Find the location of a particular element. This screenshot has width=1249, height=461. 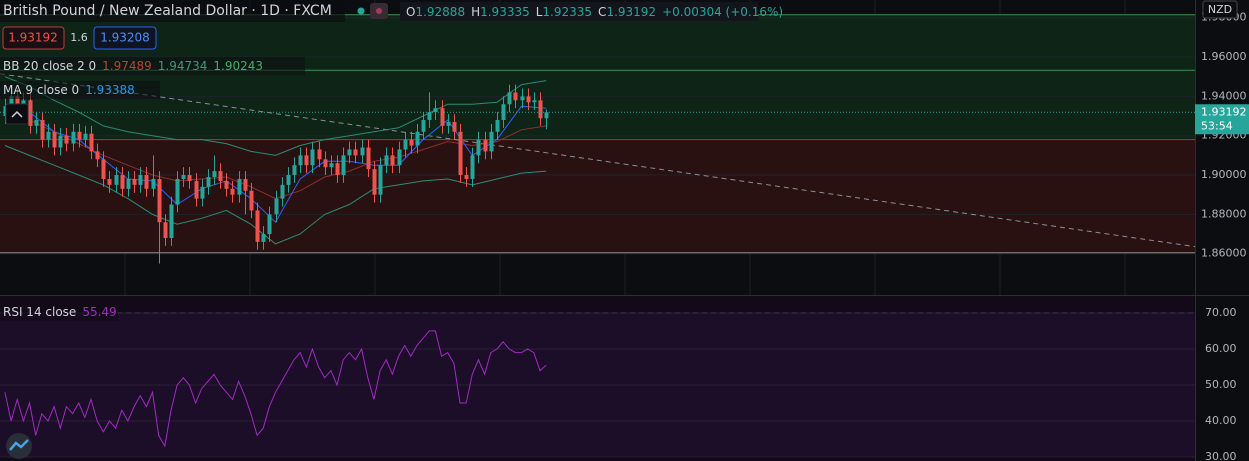

sell-price: 1.93192 is located at coordinates (33, 38).